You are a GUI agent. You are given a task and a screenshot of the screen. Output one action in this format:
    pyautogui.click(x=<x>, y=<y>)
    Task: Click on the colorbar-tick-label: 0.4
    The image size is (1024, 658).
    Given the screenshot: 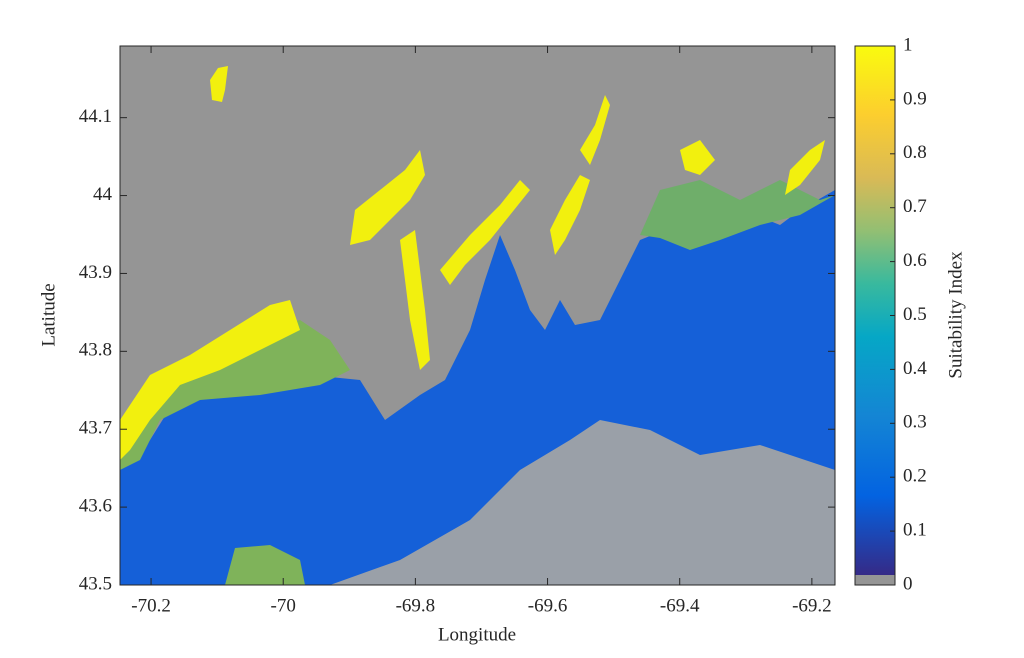 What is the action you would take?
    pyautogui.click(x=915, y=368)
    